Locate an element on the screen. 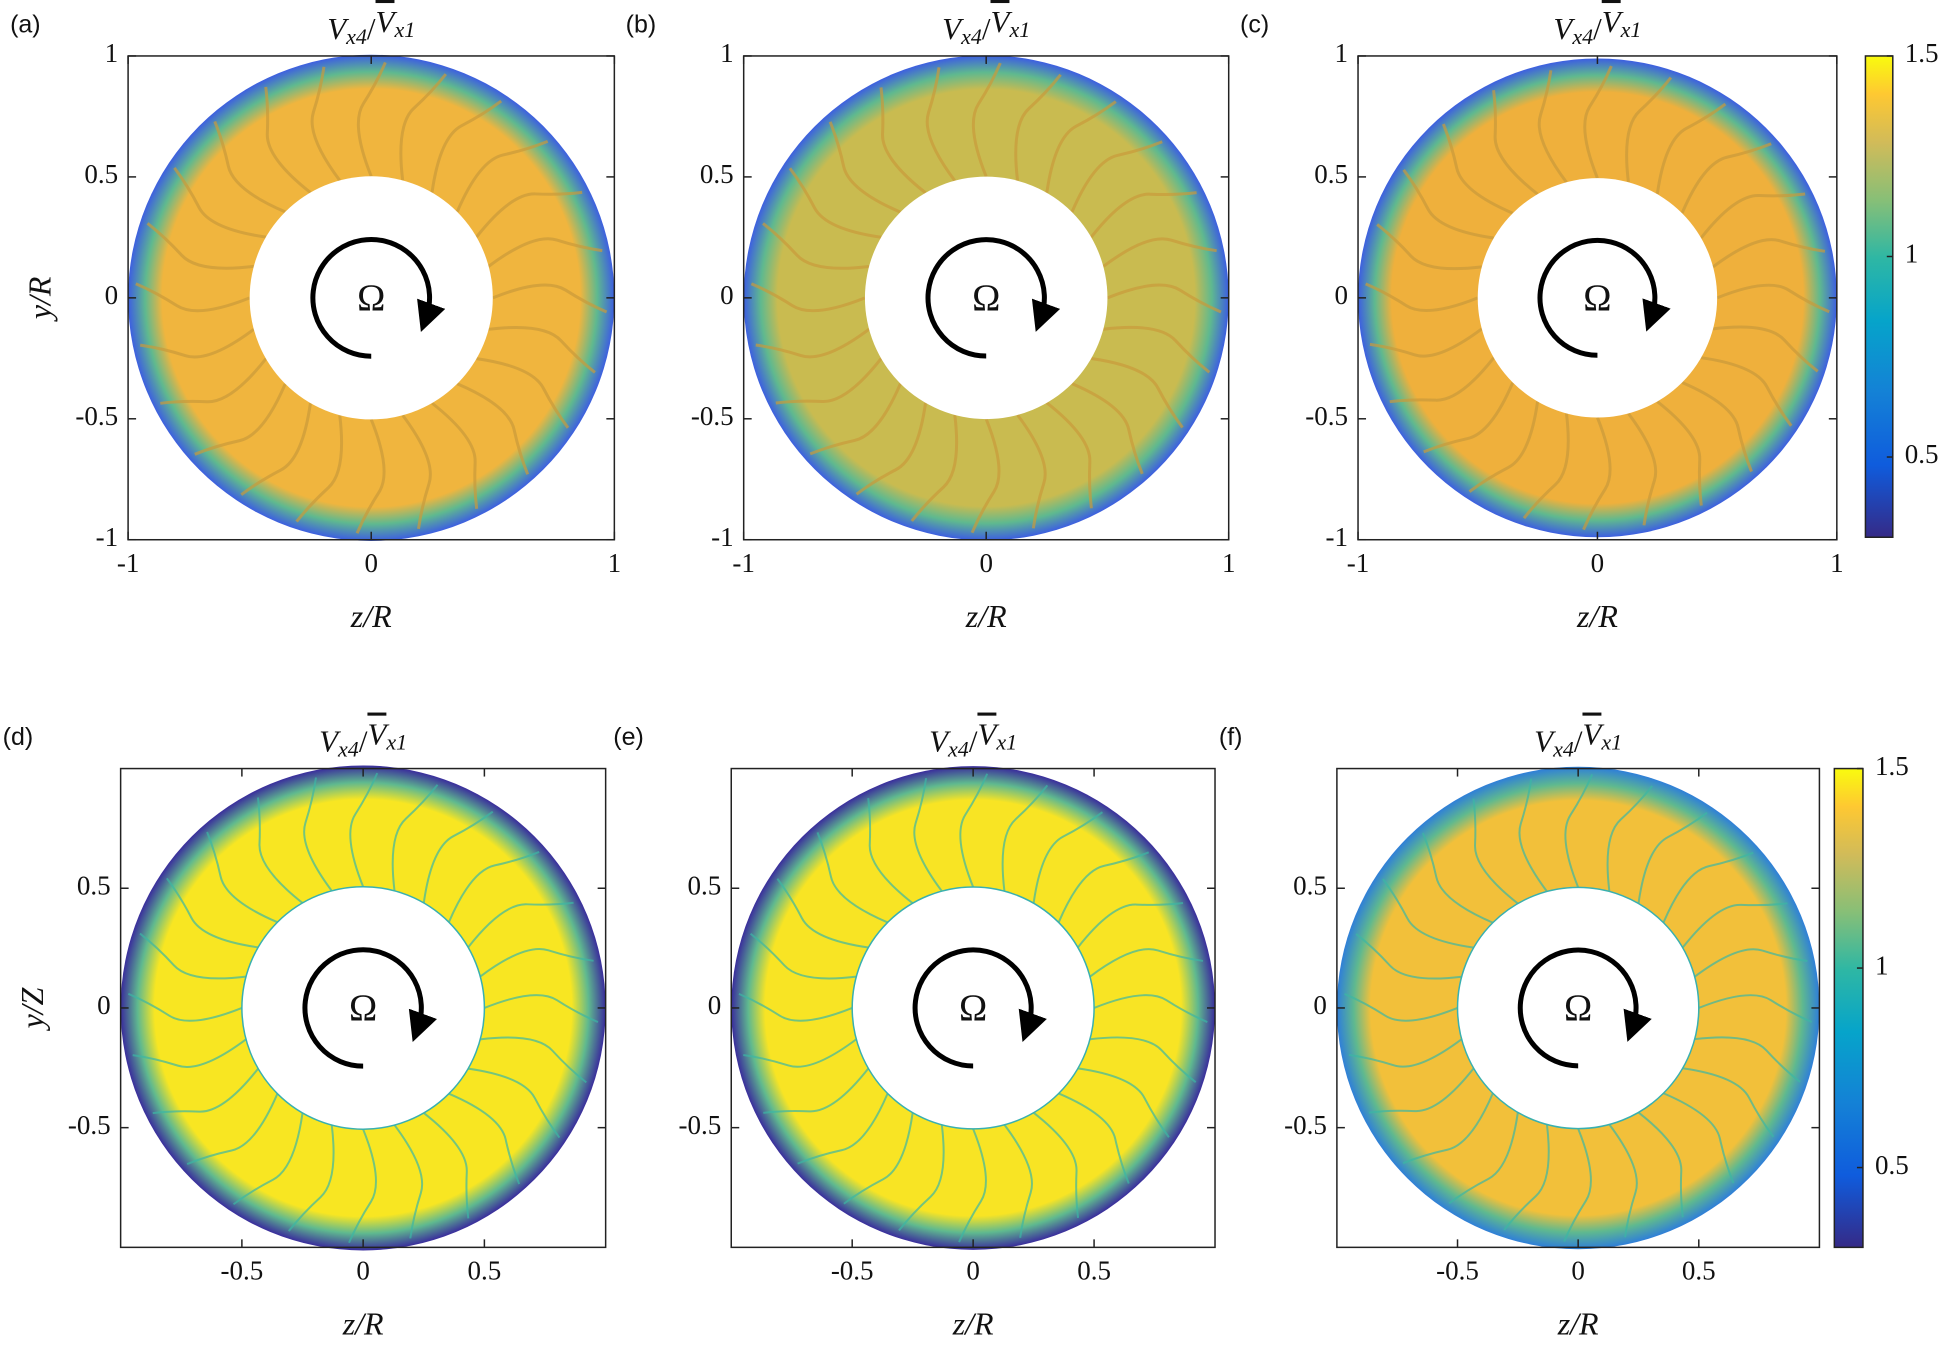 Image resolution: width=1950 pixels, height=1354 pixels. panel-label: (d) is located at coordinates (18, 737).